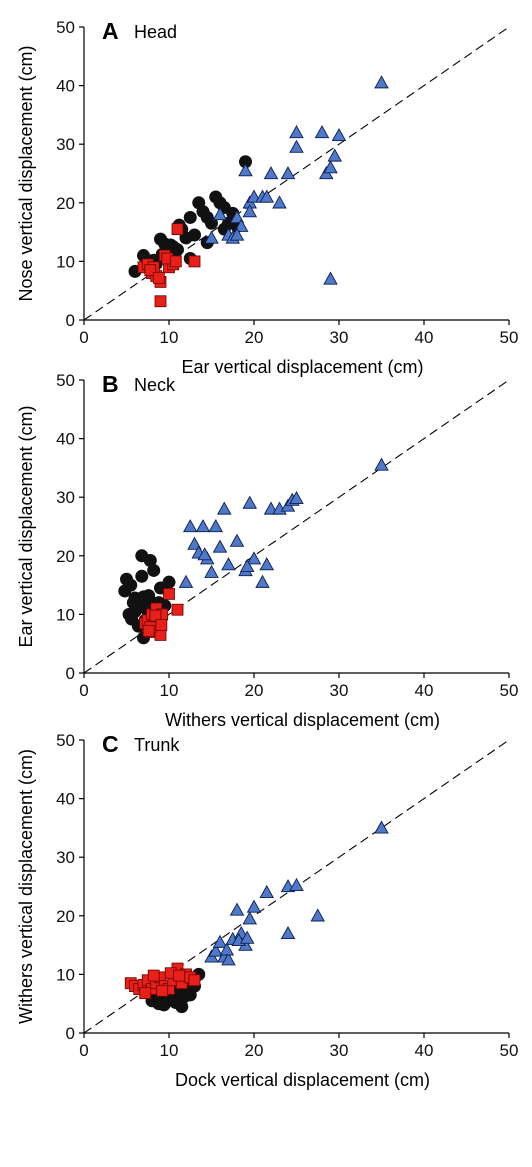 Image resolution: width=532 pixels, height=1167 pixels. I want to click on panel-title: Neck, so click(155, 385).